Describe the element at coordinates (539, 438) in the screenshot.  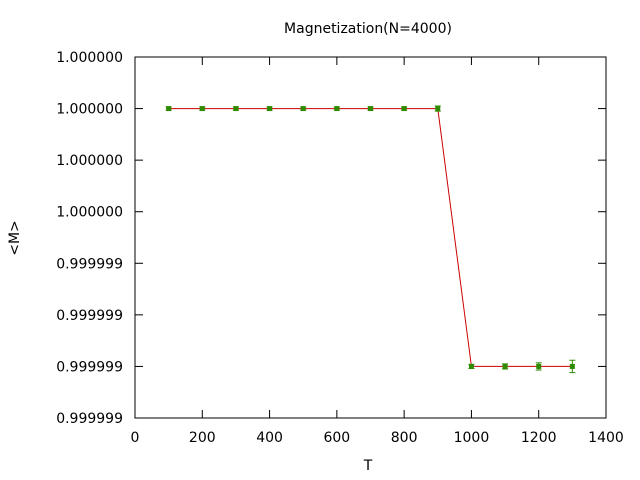
I see `x-tick-label: 1200` at that location.